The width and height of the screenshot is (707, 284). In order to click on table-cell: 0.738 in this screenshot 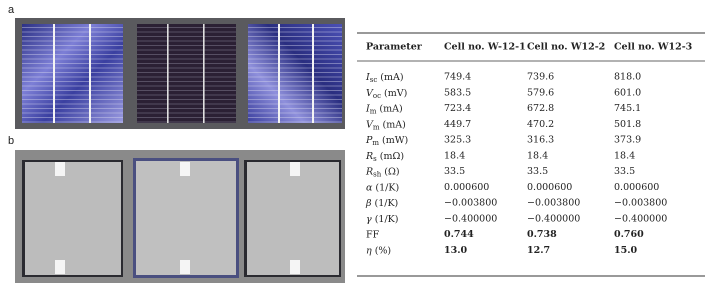, I will do `click(542, 234)`.